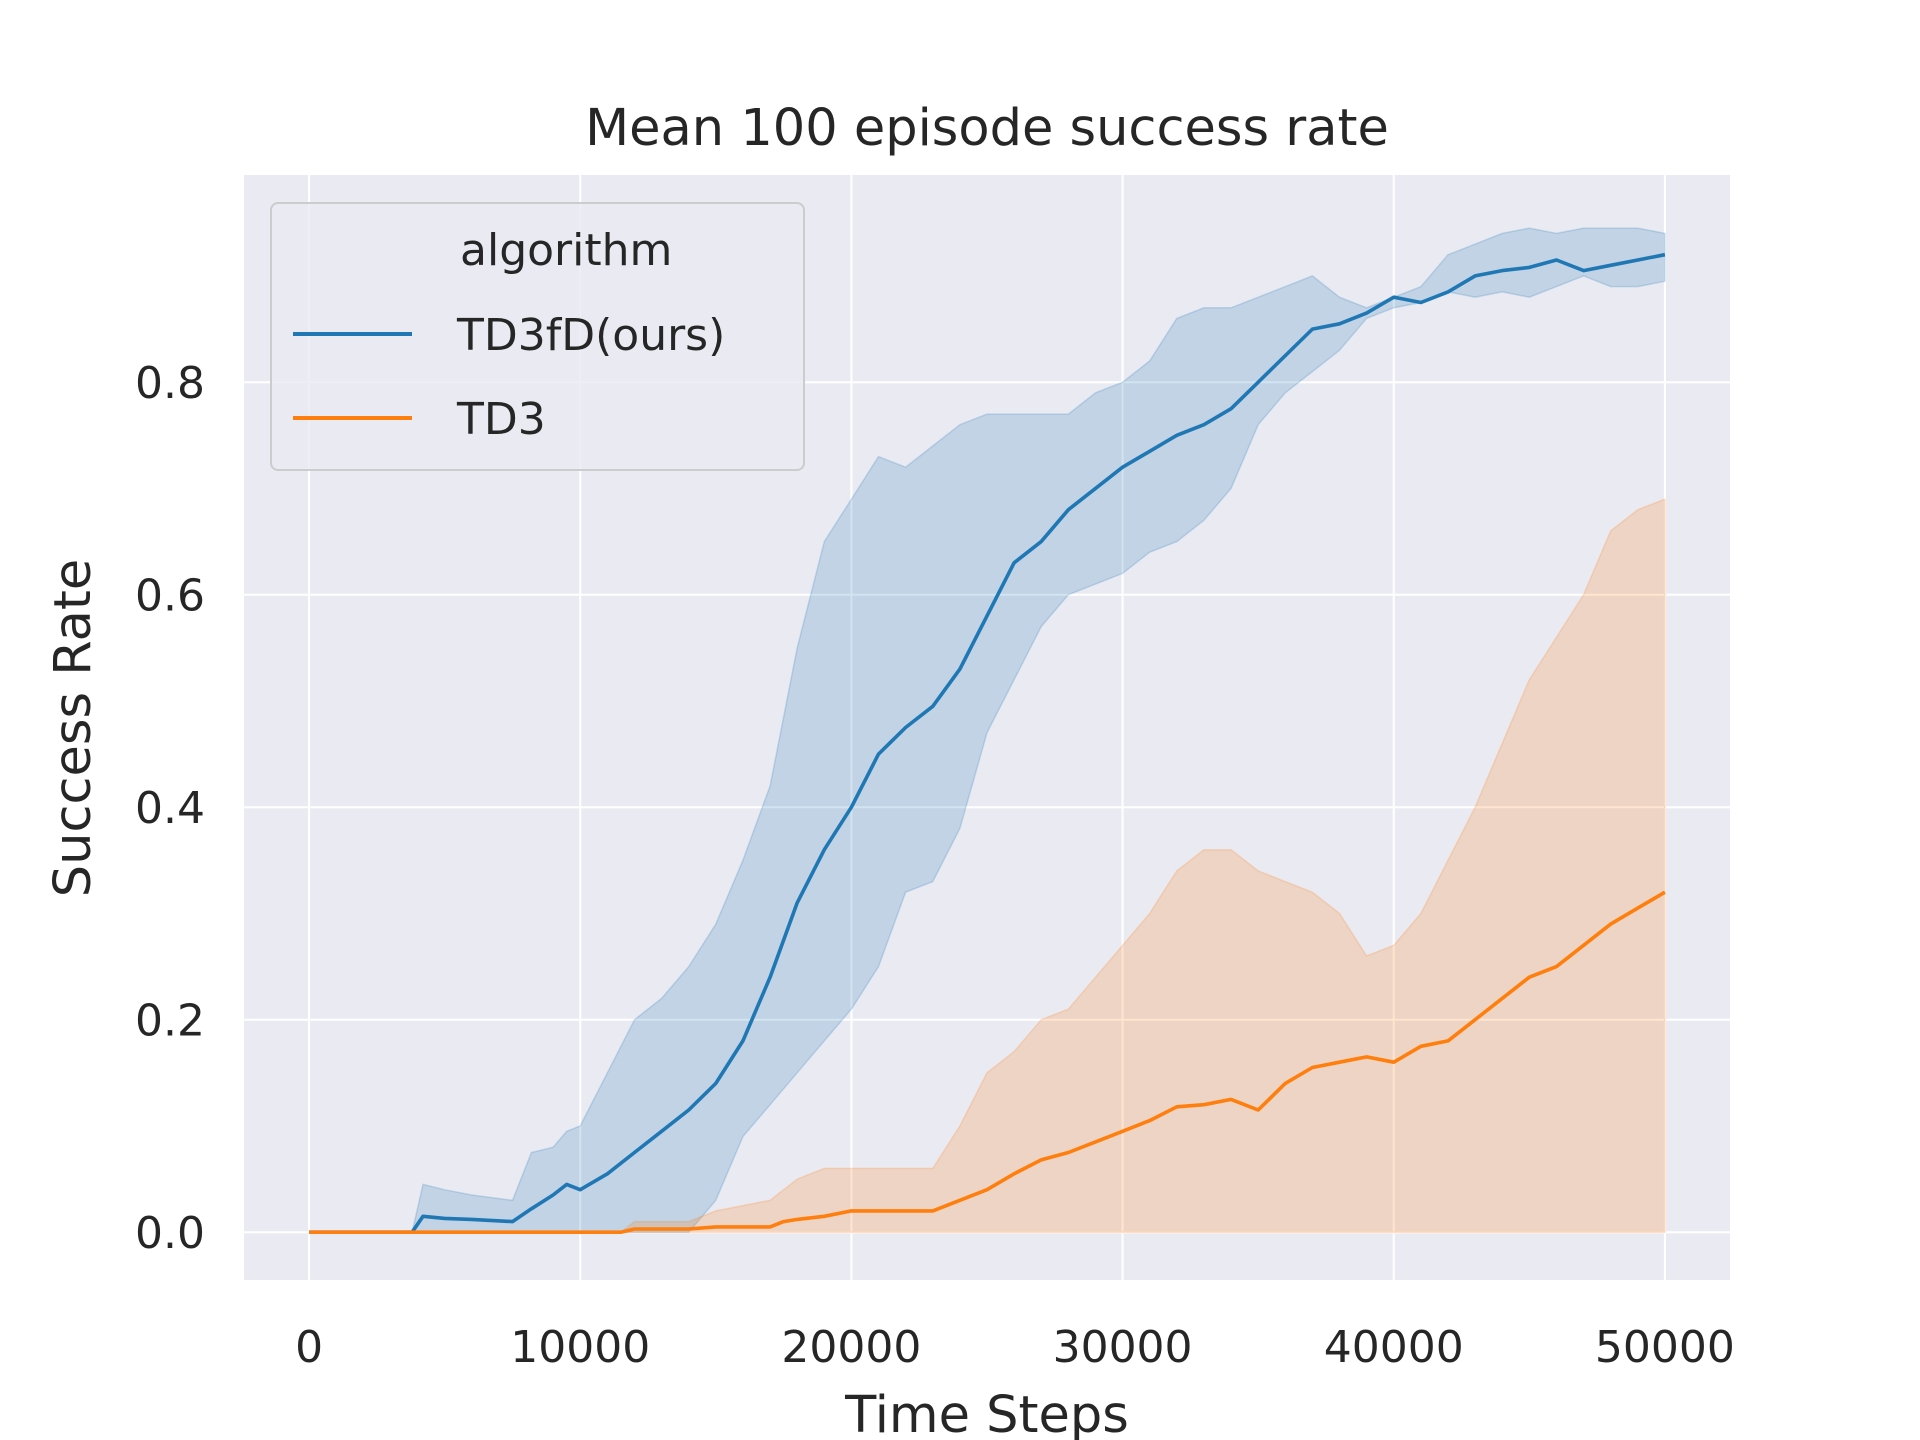 This screenshot has height=1440, width=1920. What do you see at coordinates (309, 1347) in the screenshot?
I see `x-tick-label: 0` at bounding box center [309, 1347].